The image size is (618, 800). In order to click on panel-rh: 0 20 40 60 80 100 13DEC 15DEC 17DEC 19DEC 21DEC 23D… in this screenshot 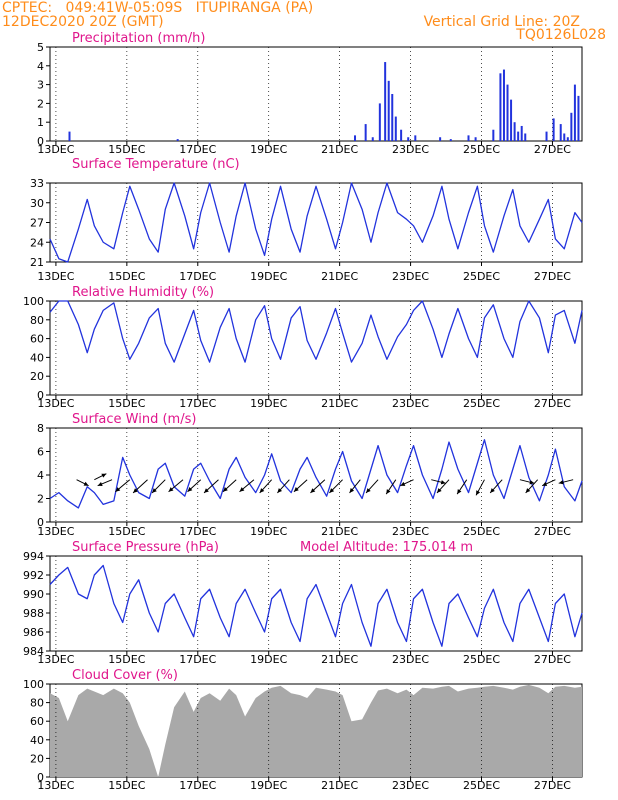, I will do `click(303, 347)`.